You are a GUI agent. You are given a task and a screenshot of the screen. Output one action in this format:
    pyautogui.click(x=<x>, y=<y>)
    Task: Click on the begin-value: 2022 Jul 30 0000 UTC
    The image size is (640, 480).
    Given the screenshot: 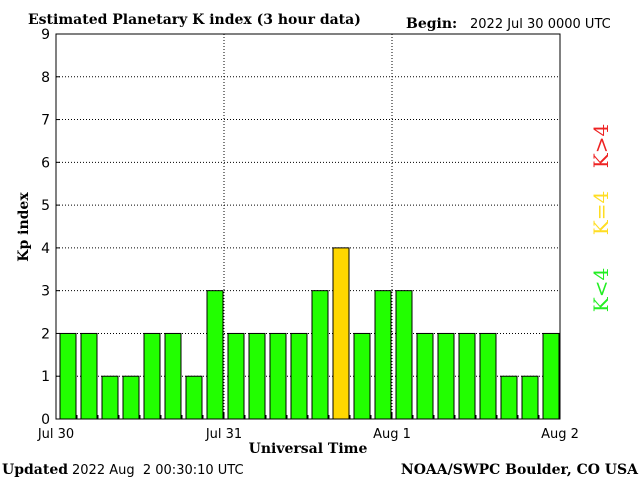 What is the action you would take?
    pyautogui.click(x=540, y=24)
    